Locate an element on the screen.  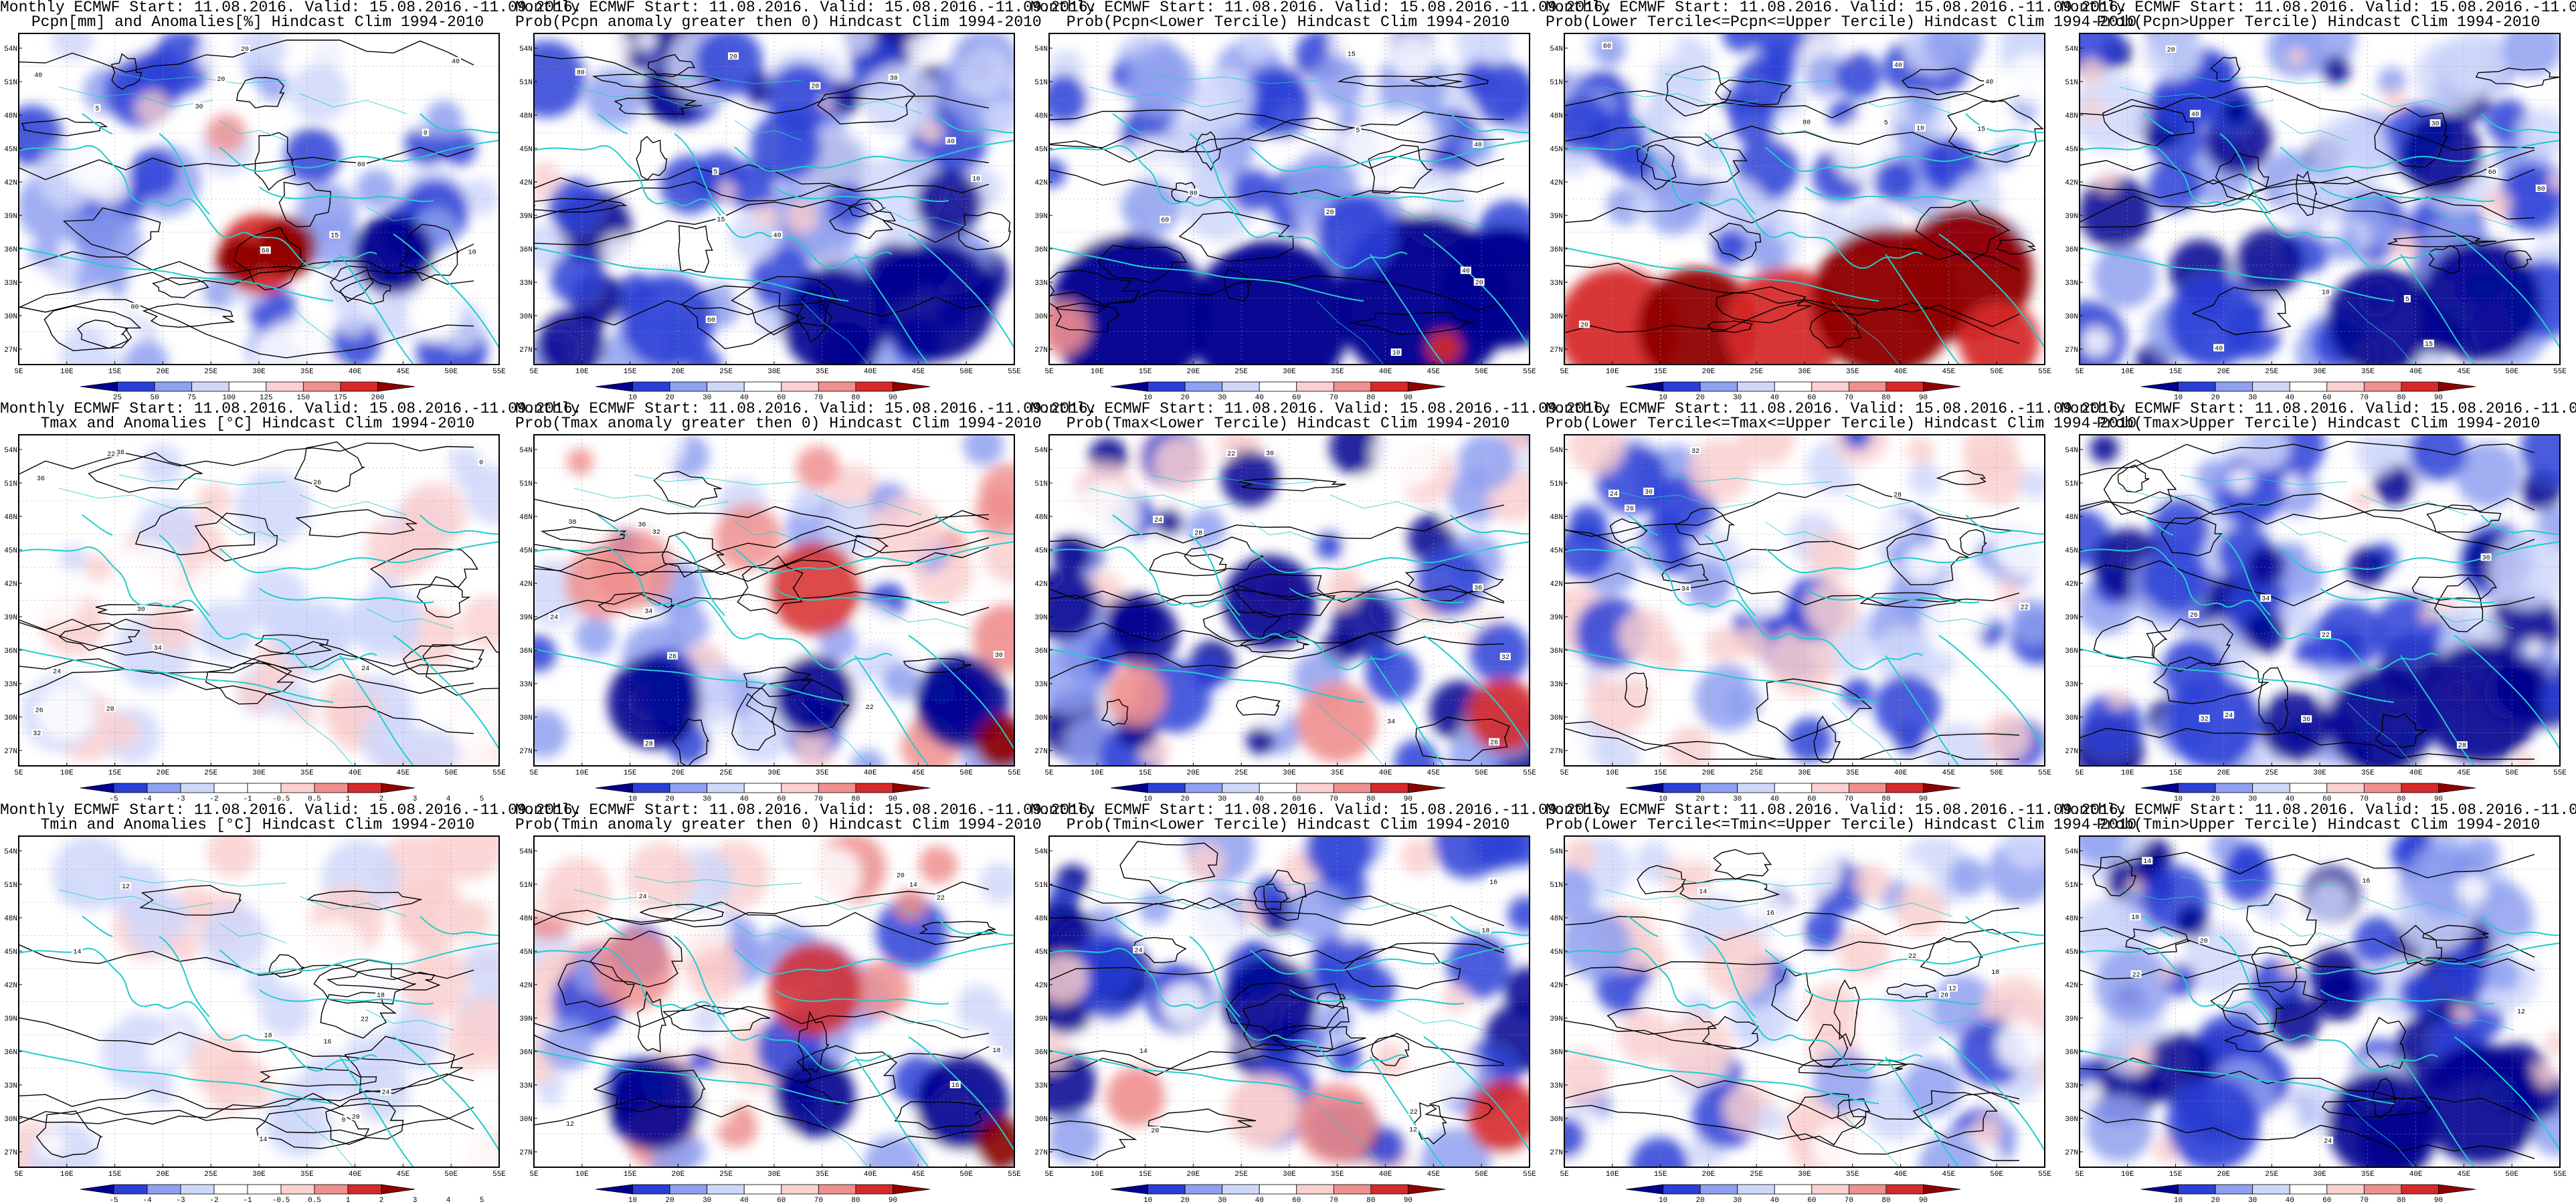
lon-tick-label: 40E is located at coordinates (355, 372).